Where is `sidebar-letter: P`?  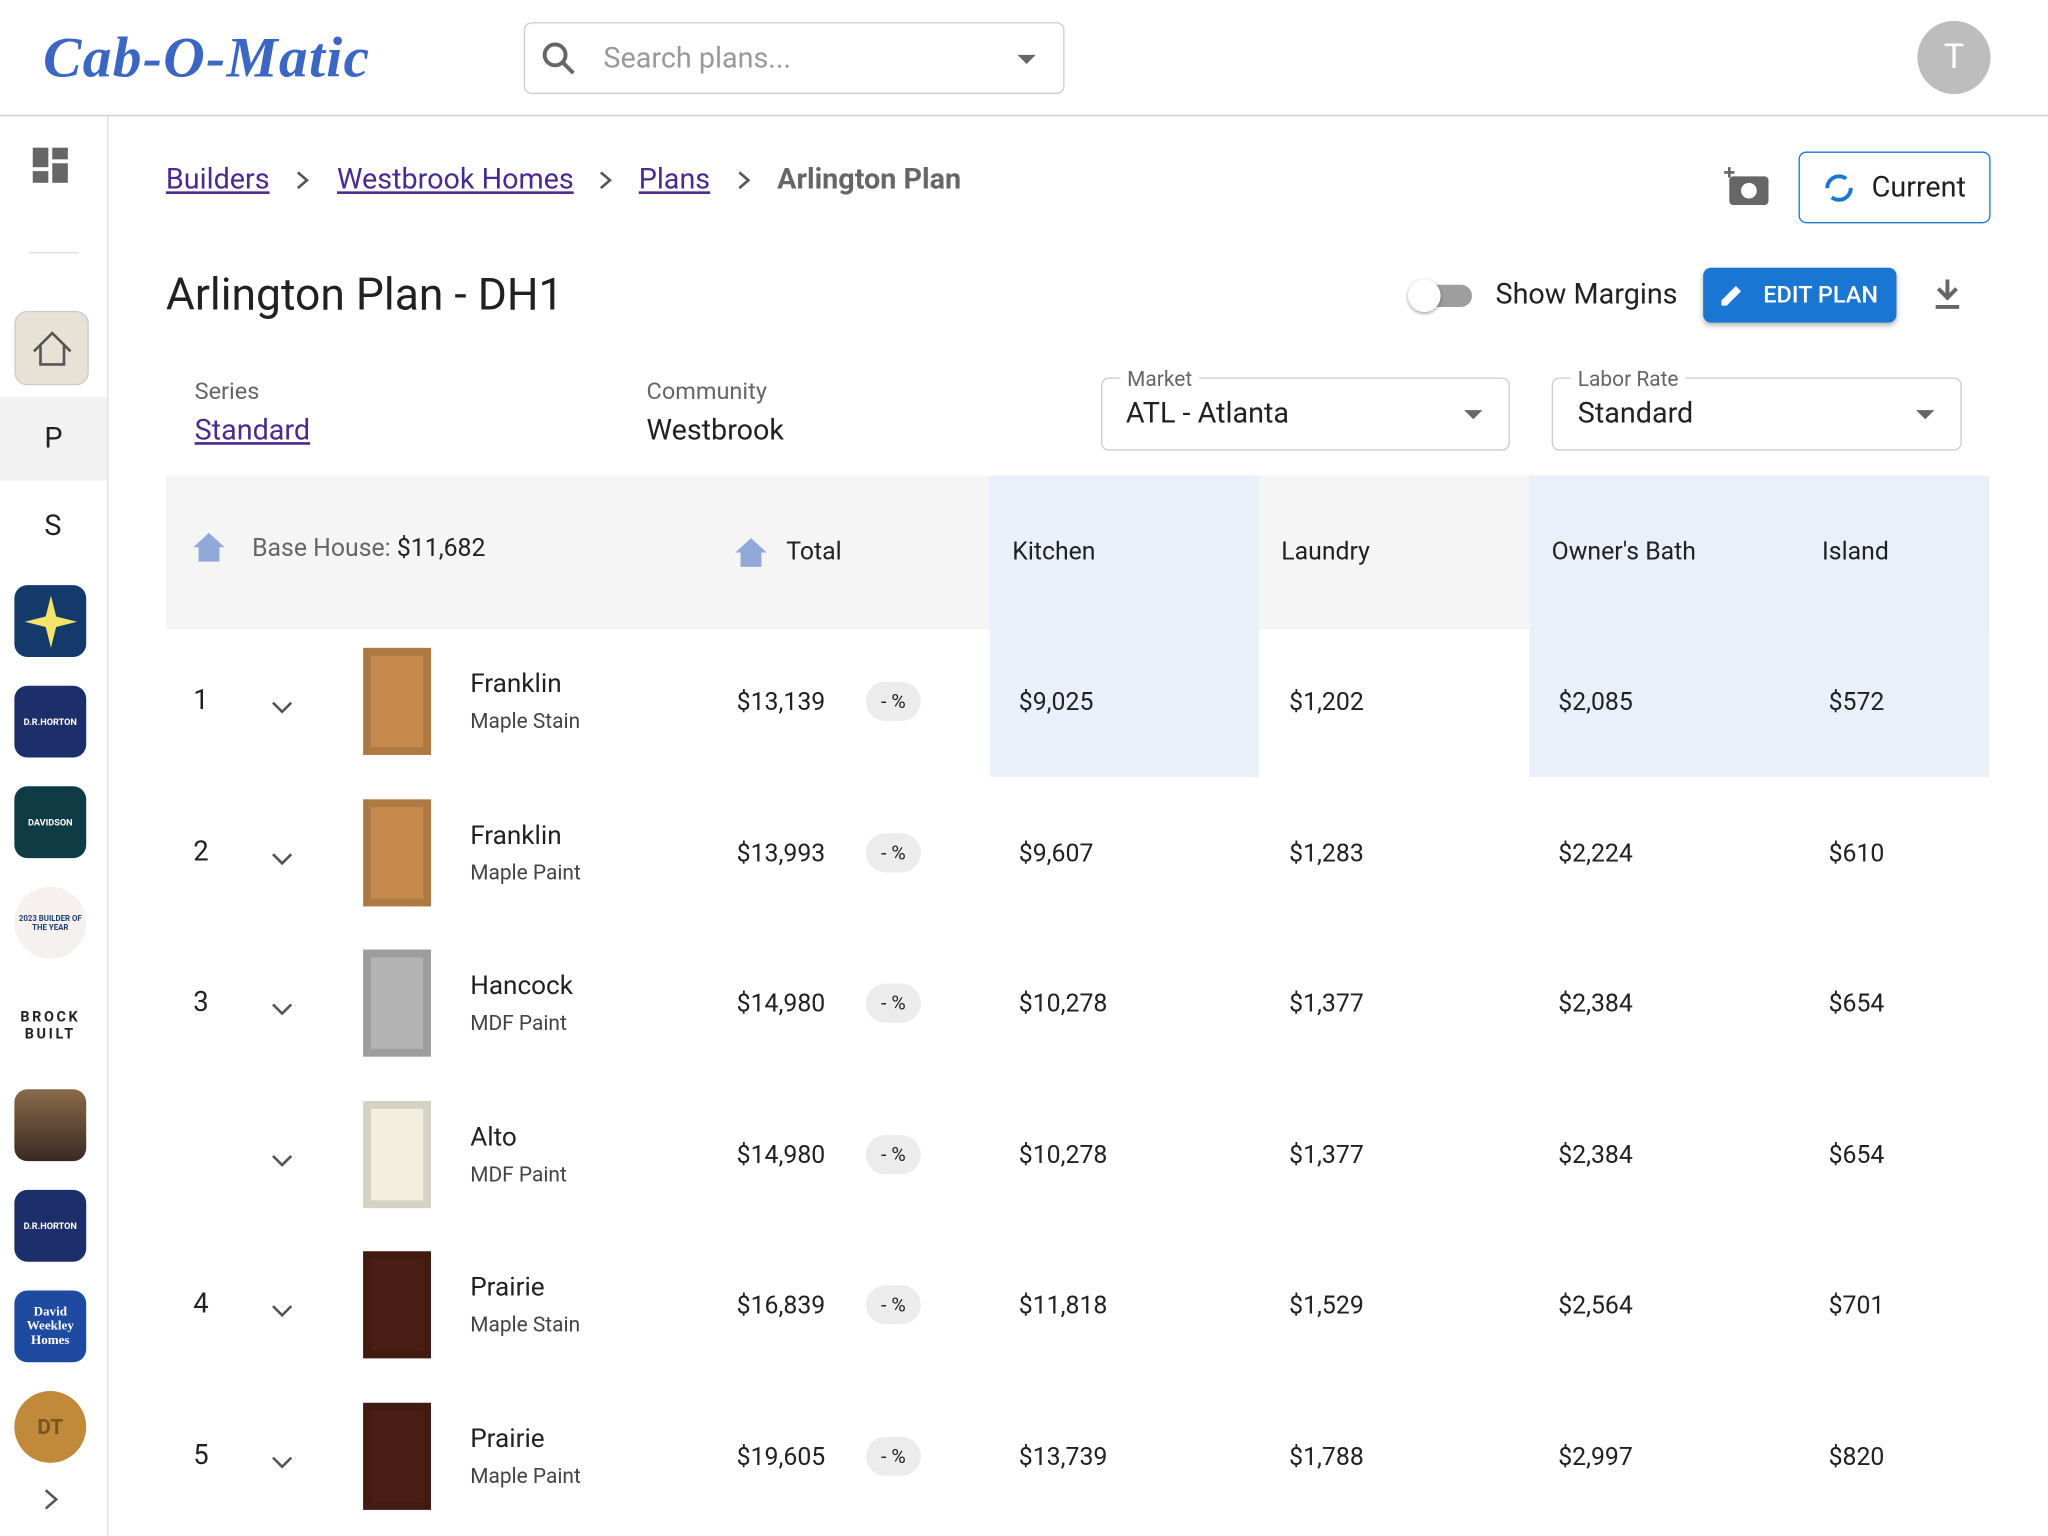 sidebar-letter: P is located at coordinates (53, 439).